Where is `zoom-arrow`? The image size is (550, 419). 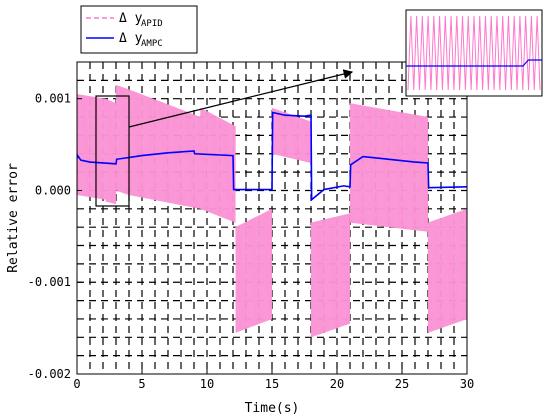 zoom-arrow is located at coordinates (241, 98).